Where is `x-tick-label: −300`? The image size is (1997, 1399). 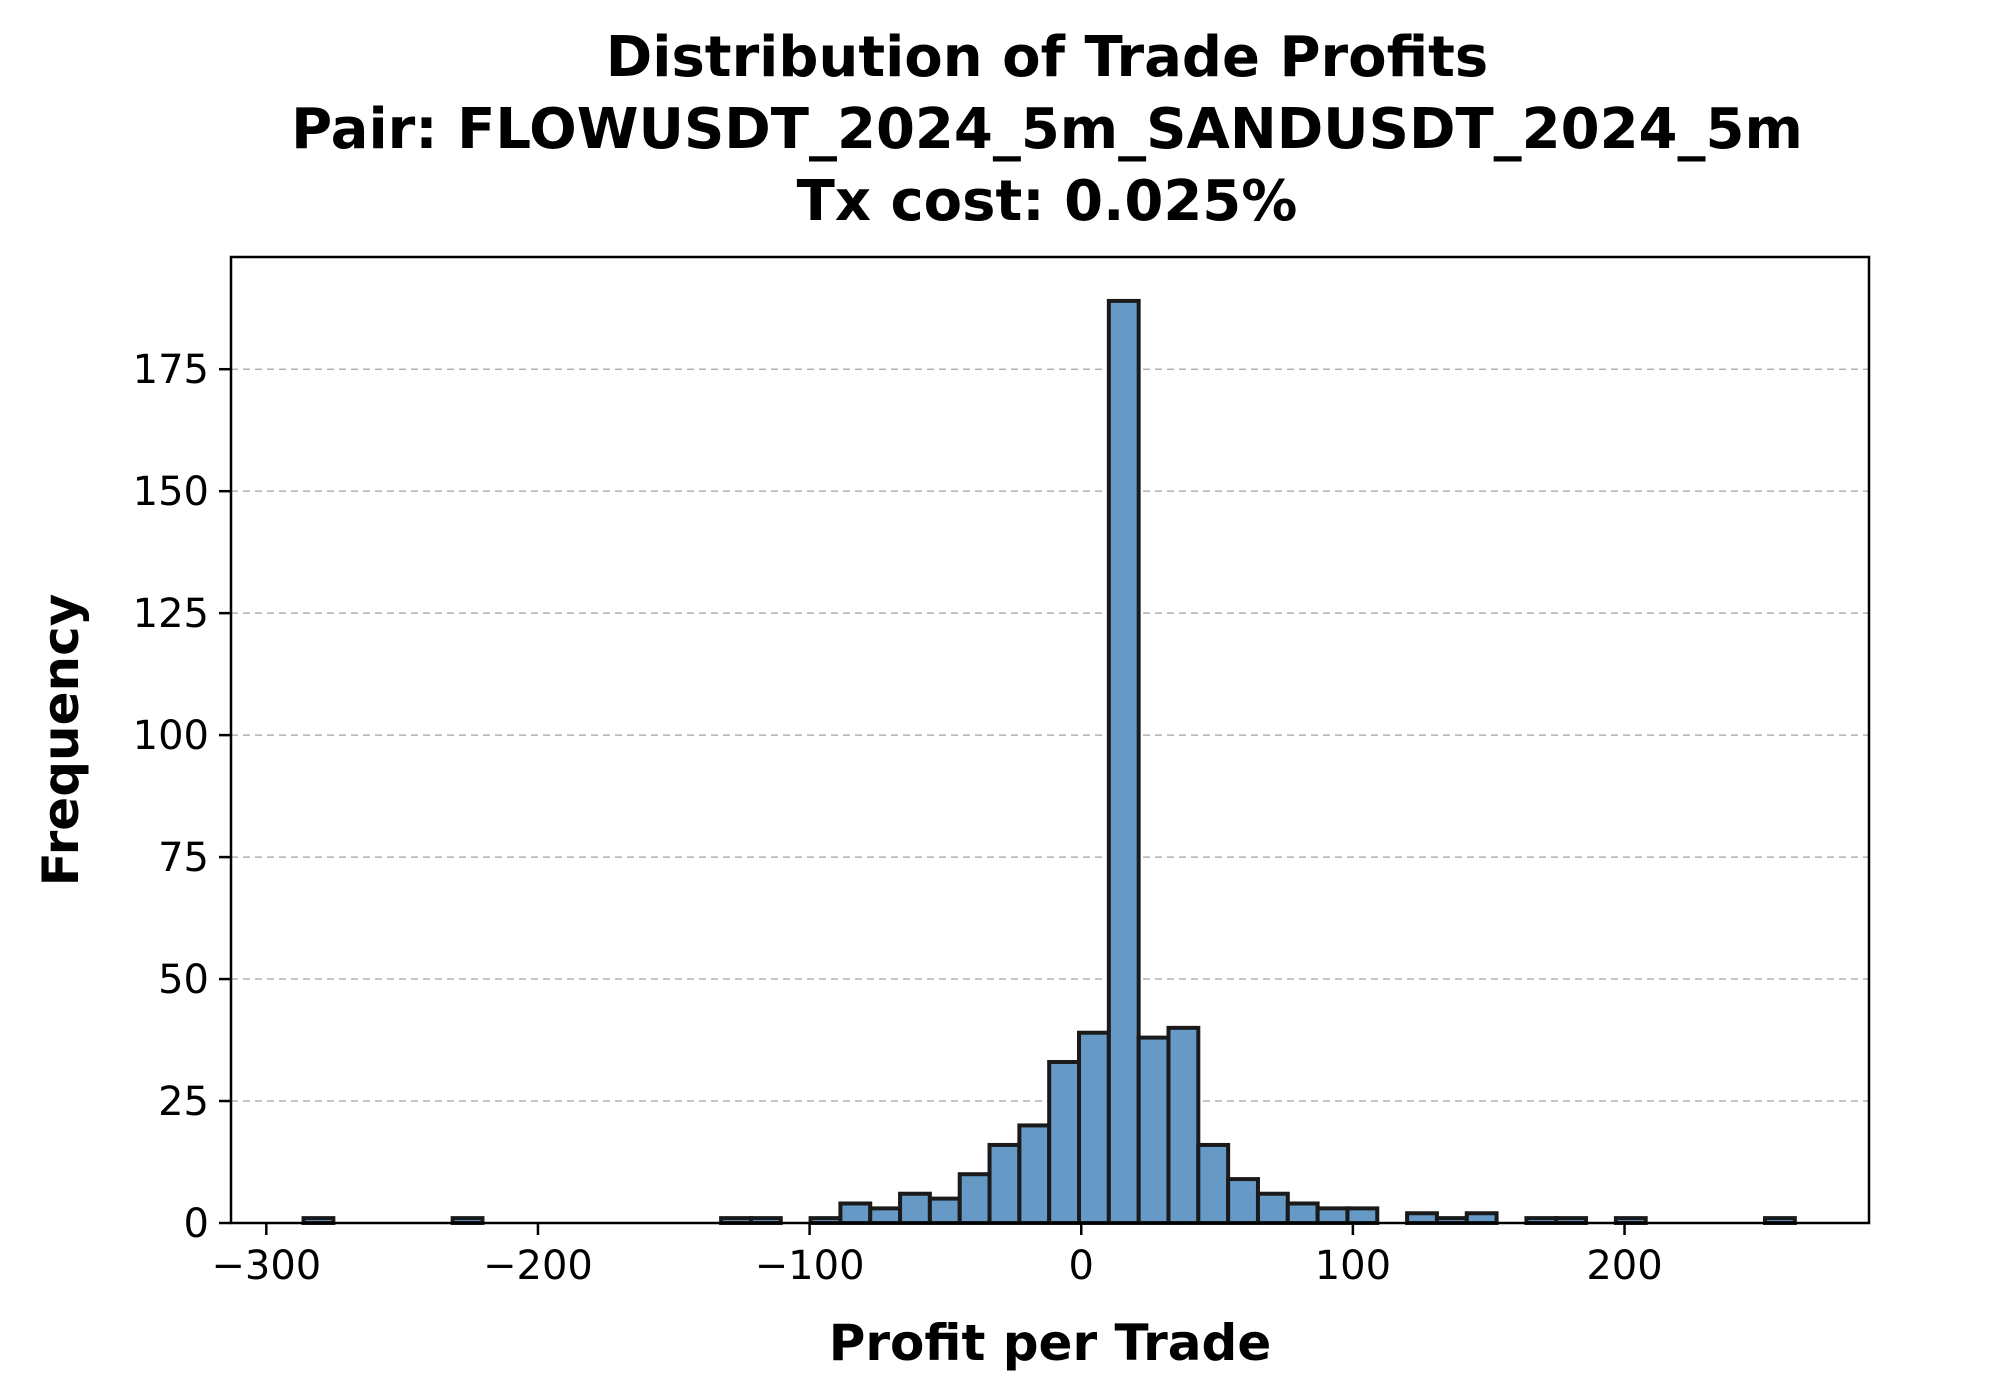
x-tick-label: −300 is located at coordinates (266, 1266).